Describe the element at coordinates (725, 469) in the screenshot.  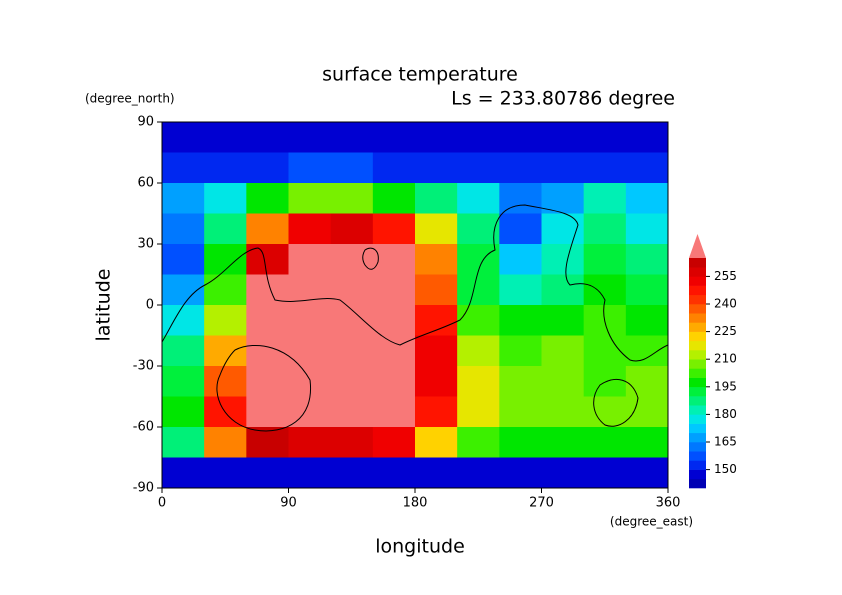
I see `colorbar-tick-label: 150` at that location.